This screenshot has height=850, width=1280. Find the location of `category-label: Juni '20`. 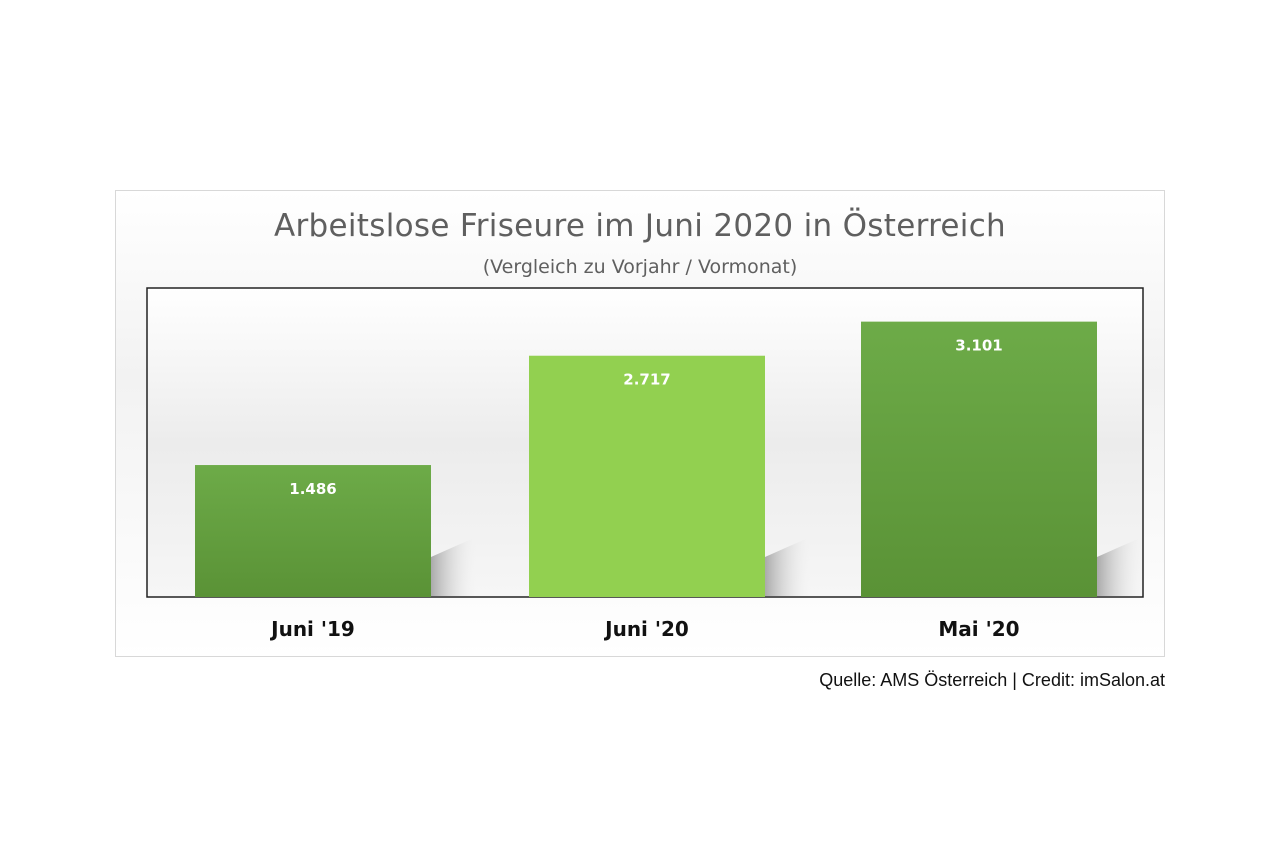

category-label: Juni '20 is located at coordinates (646, 629).